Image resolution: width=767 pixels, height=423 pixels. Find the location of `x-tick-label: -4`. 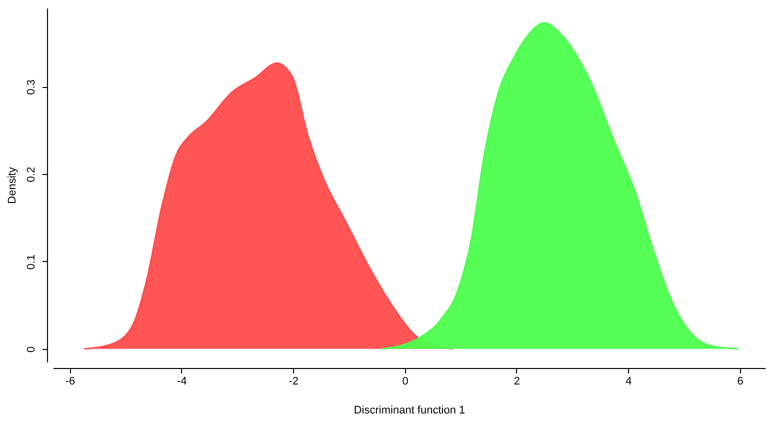

x-tick-label: -4 is located at coordinates (182, 382).